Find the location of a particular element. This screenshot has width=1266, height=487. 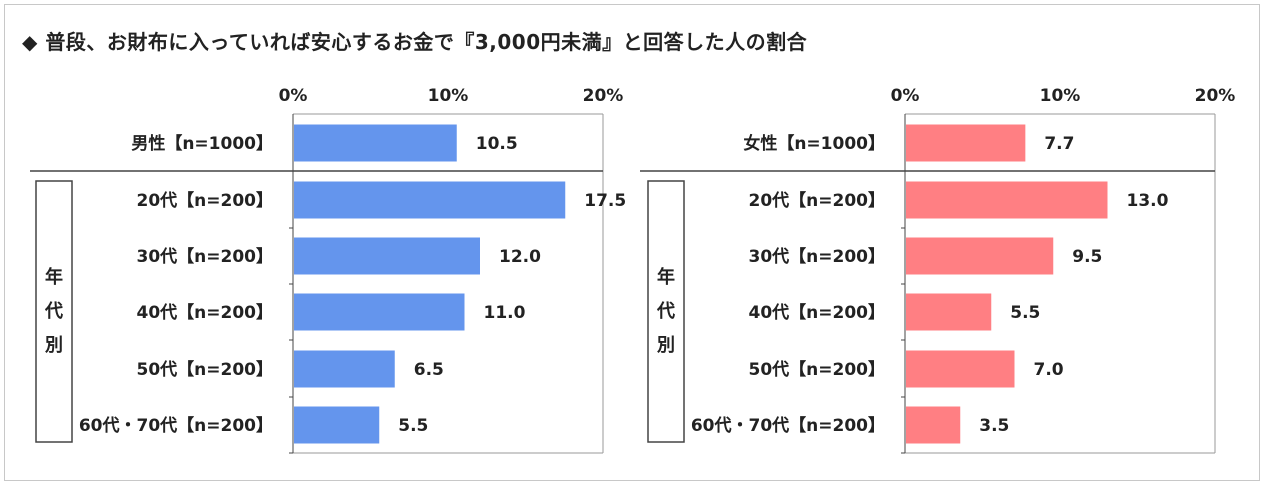

male-age-group-label: 代 is located at coordinates (53, 311).